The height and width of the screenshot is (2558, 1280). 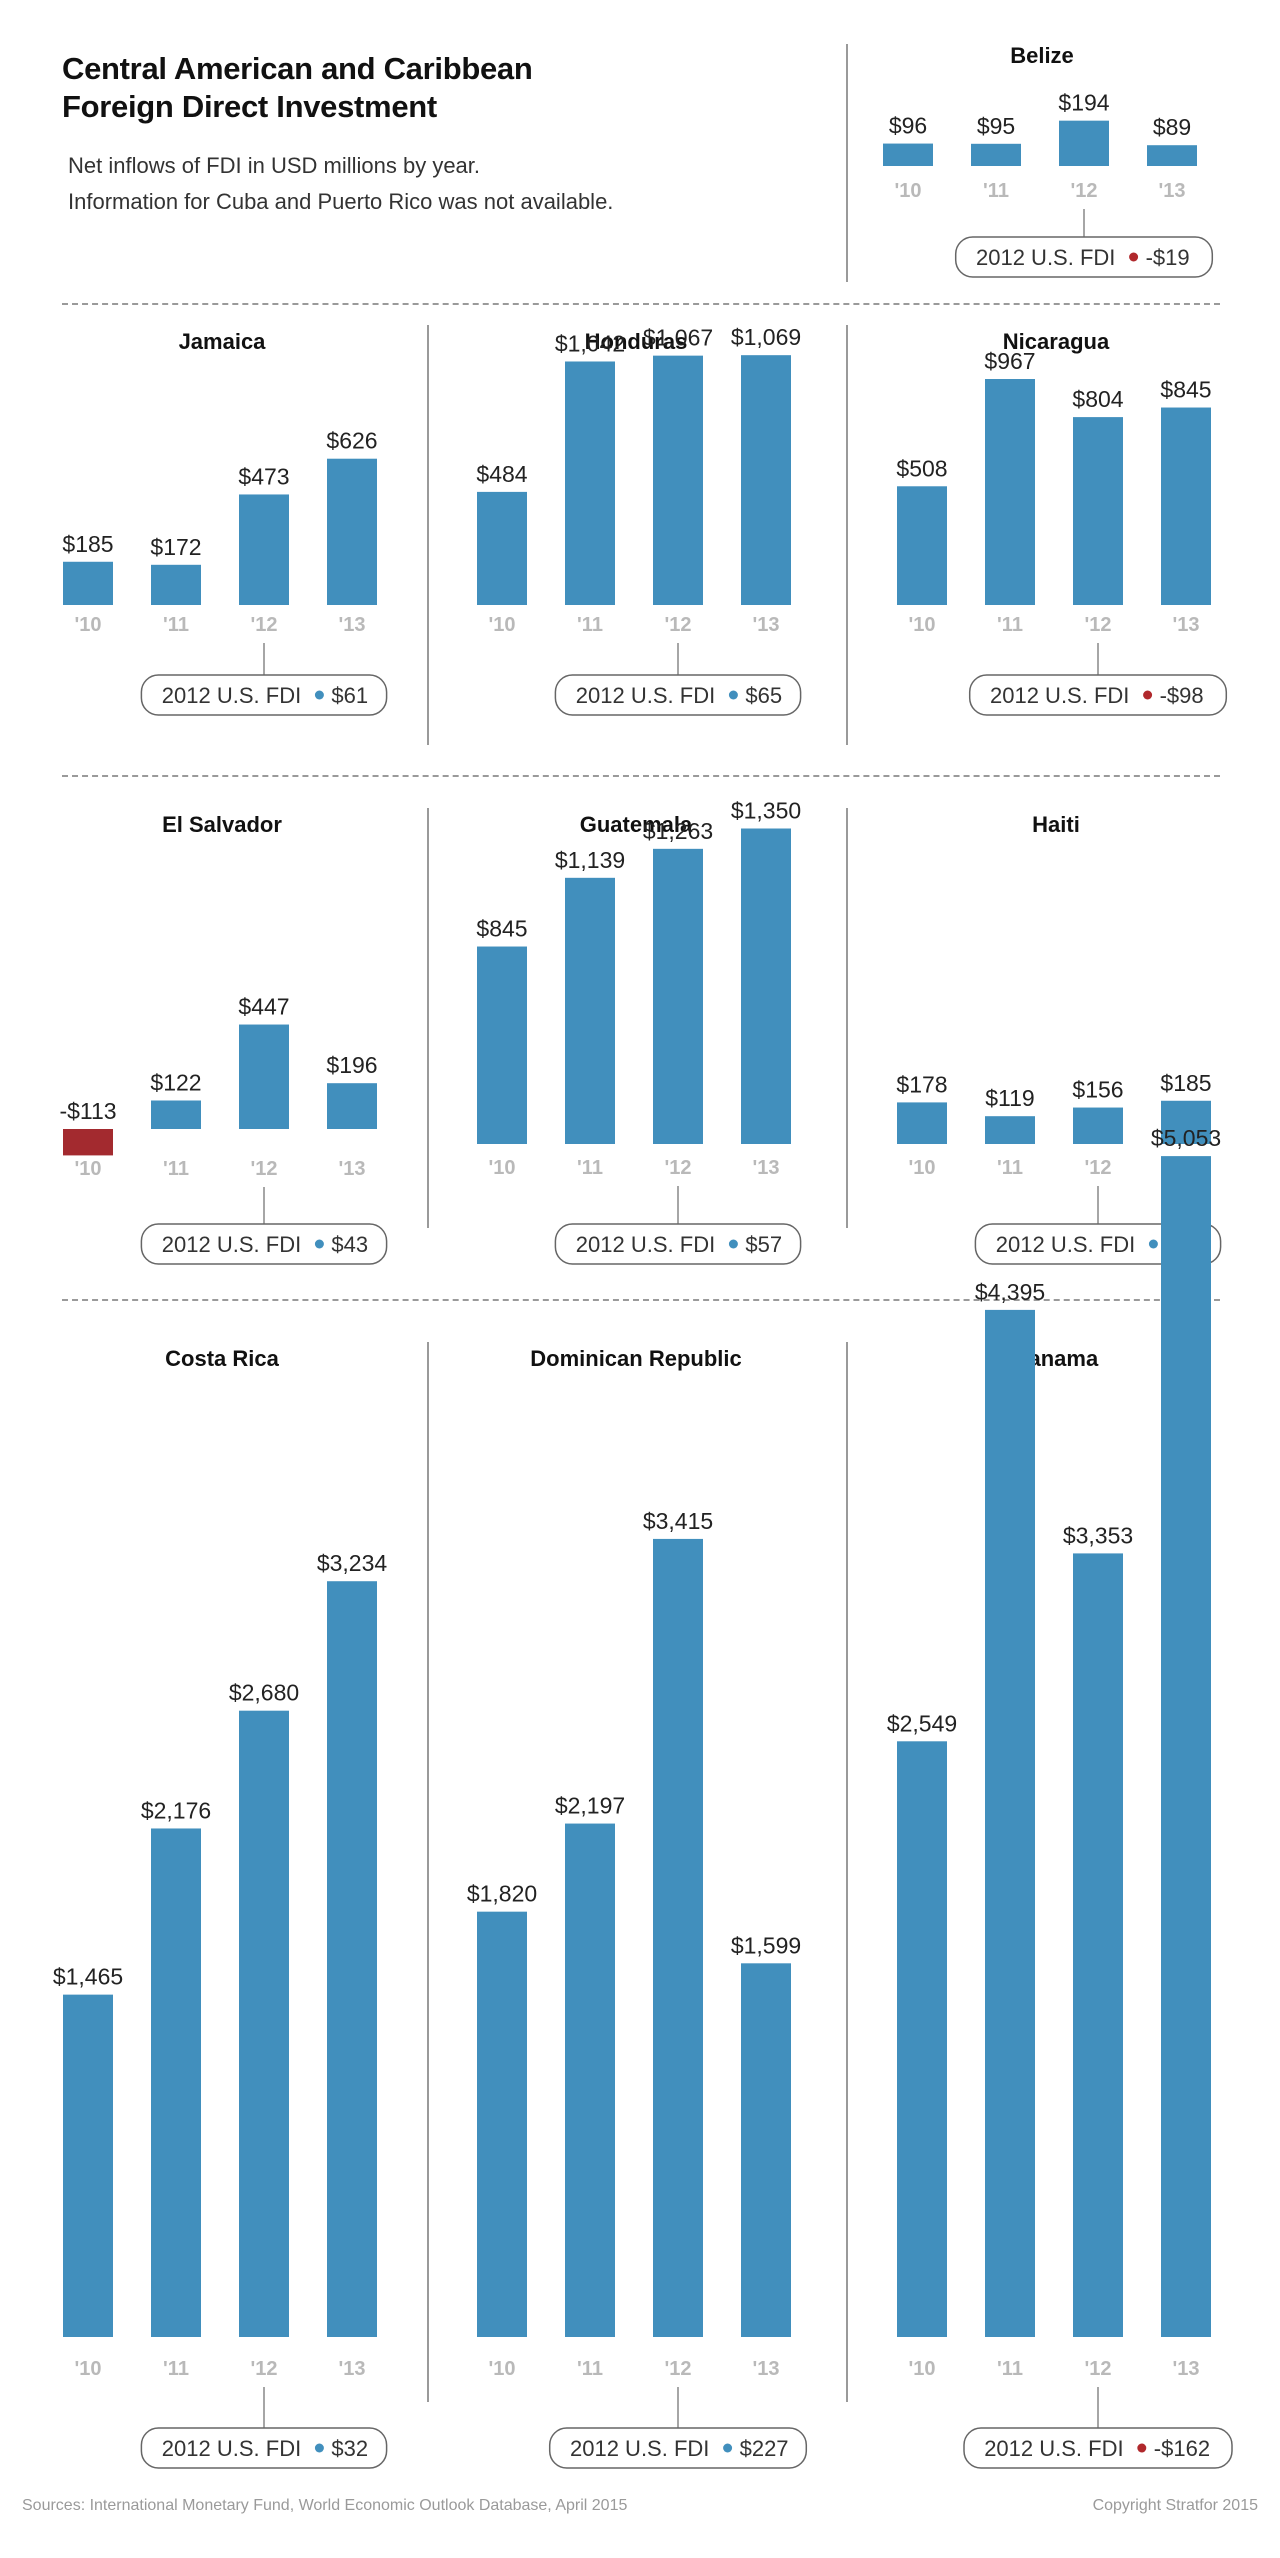 I want to click on value-label-el-salvador-0: -$113, so click(x=87, y=1111).